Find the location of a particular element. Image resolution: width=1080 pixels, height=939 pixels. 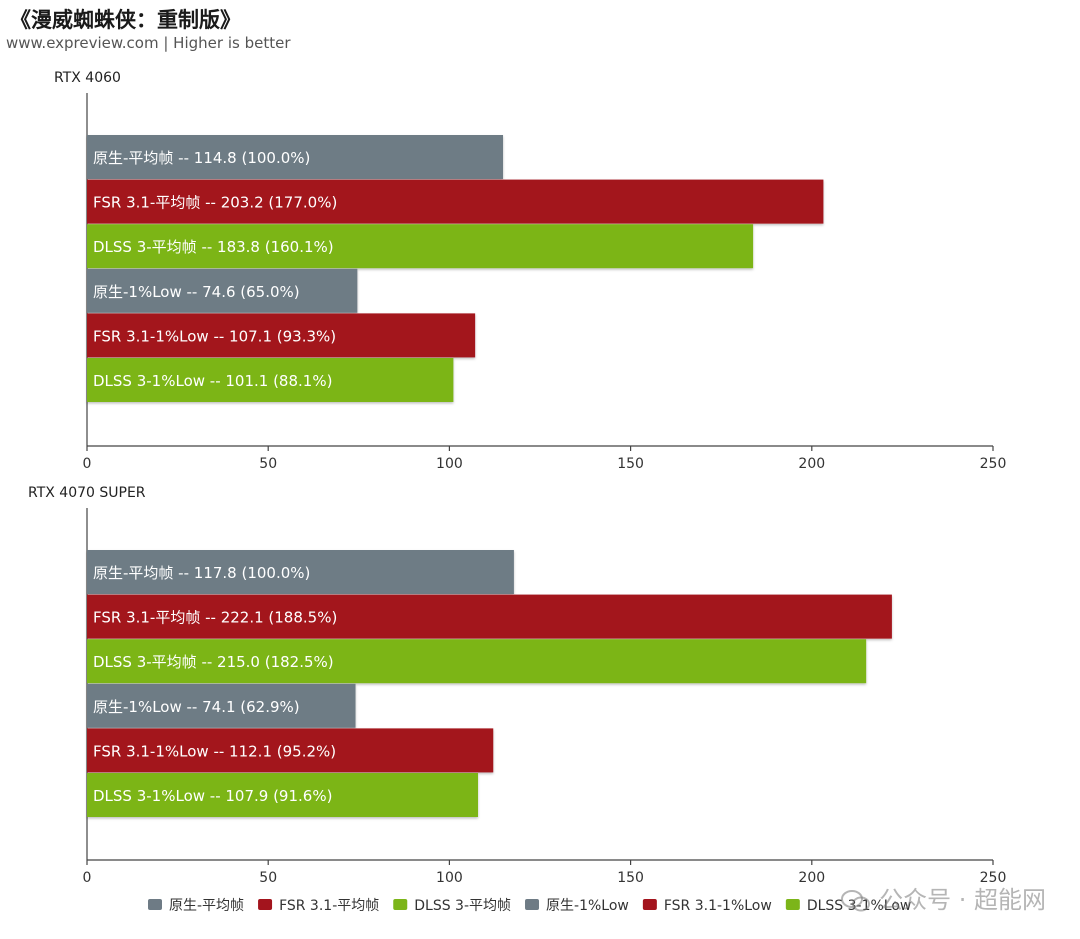

bar-data-label: 原生-1%Low -- 74.6 (65.0%) is located at coordinates (196, 292).